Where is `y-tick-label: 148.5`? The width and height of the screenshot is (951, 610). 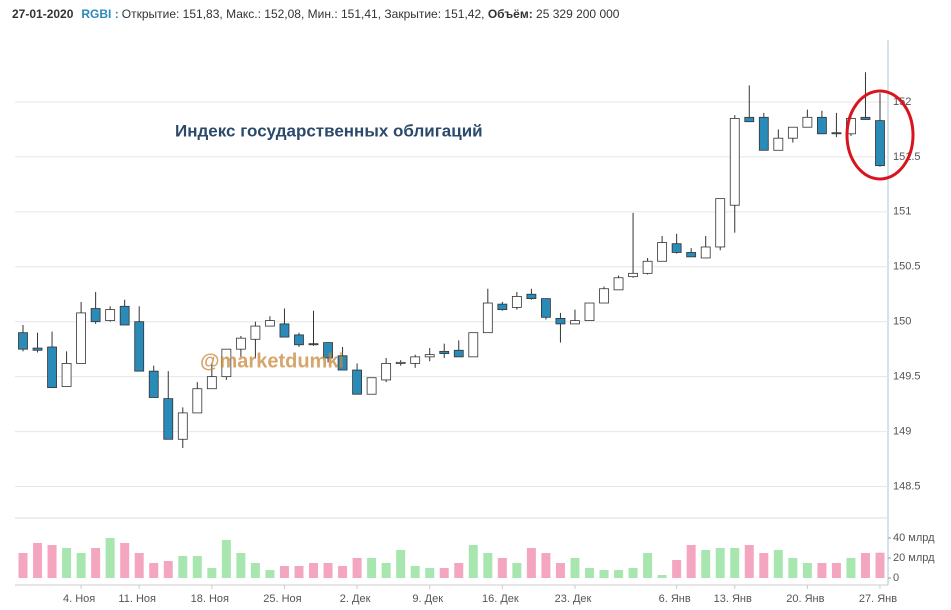
y-tick-label: 148.5 is located at coordinates (907, 486).